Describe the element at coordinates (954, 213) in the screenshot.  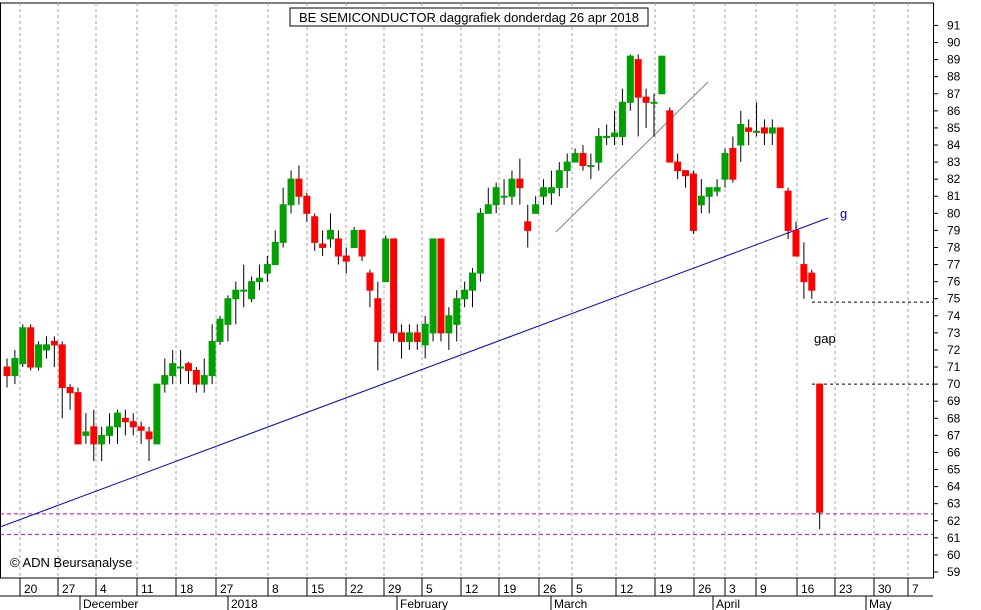
I see `y-tick-label: 80` at that location.